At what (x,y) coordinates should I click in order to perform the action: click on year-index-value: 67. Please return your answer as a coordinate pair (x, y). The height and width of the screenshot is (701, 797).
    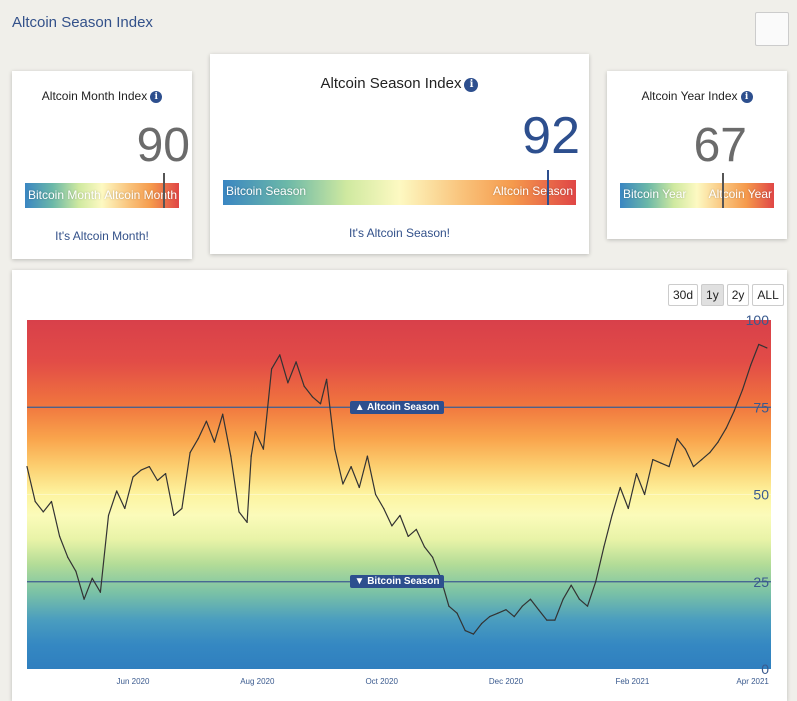
    Looking at the image, I should click on (720, 145).